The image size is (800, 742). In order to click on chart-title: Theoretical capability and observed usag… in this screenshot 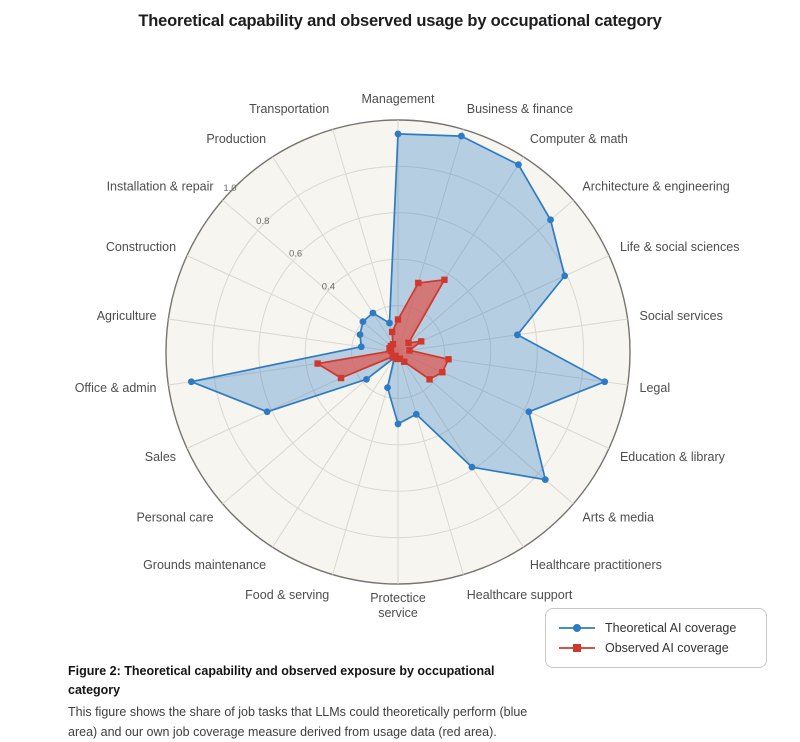, I will do `click(400, 21)`.